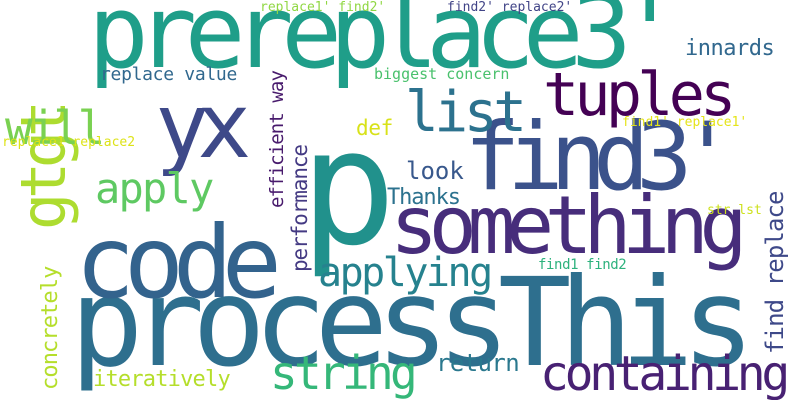 The image size is (800, 400). Describe the element at coordinates (277, 139) in the screenshot. I see `word-efficient-way: efficient way` at that location.